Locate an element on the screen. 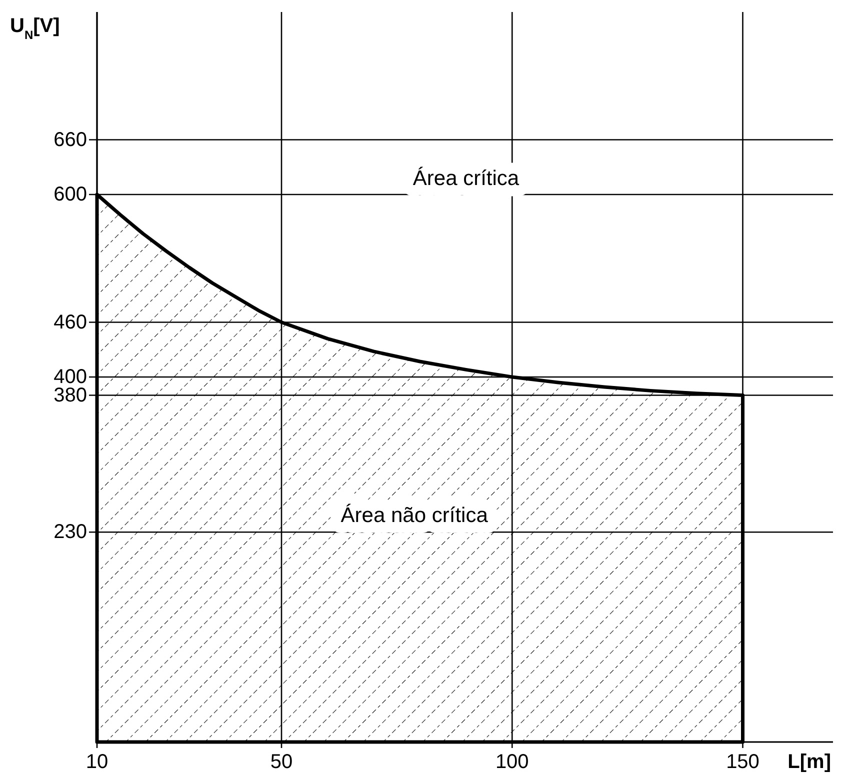 This screenshot has height=780, width=841. y-tick-label: 600 is located at coordinates (70, 195).